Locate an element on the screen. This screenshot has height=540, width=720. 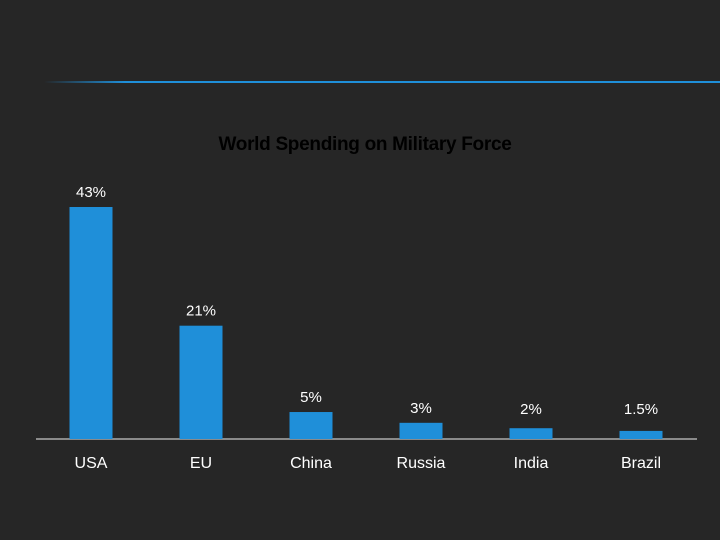
bar-usa is located at coordinates (91, 323).